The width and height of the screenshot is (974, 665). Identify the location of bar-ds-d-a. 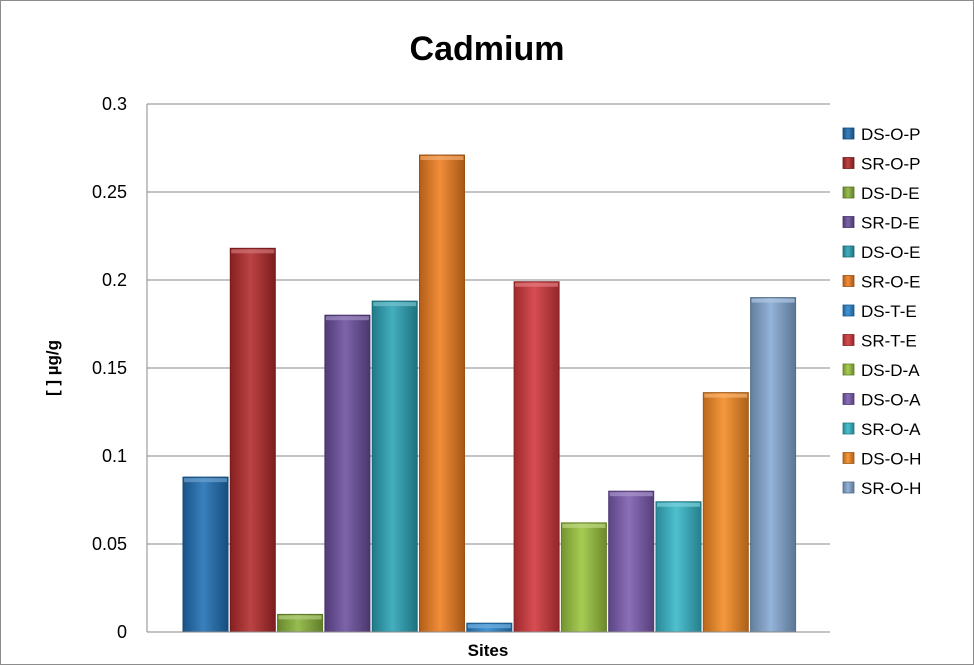
(583, 577).